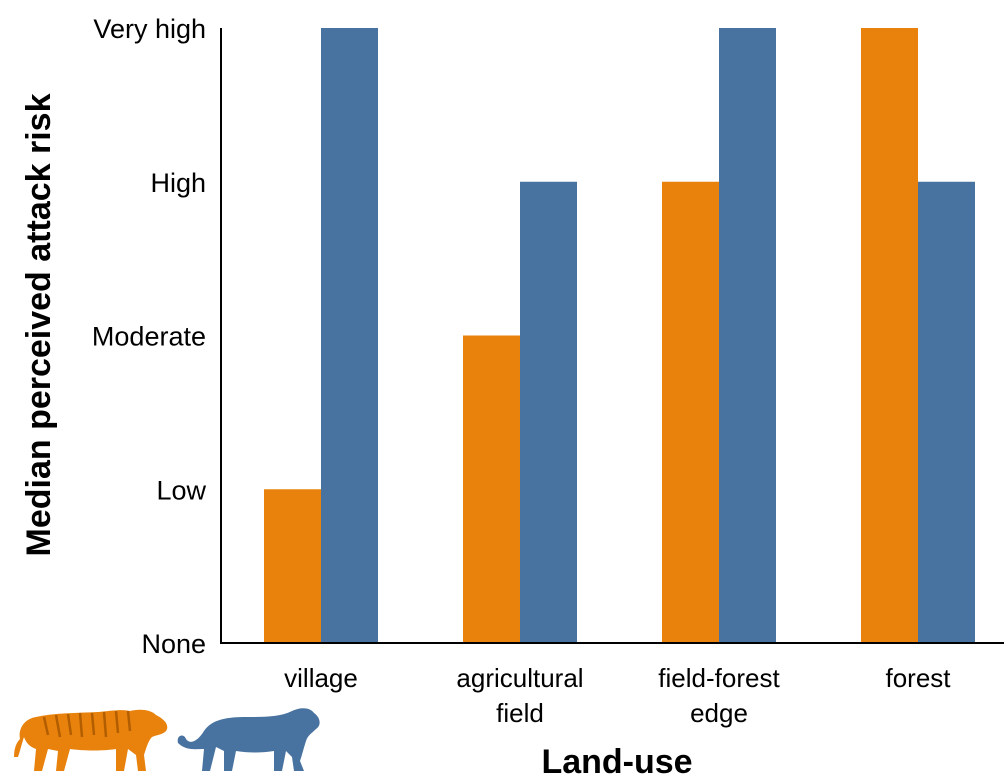  Describe the element at coordinates (747, 335) in the screenshot. I see `bar-series2-cat3` at that location.